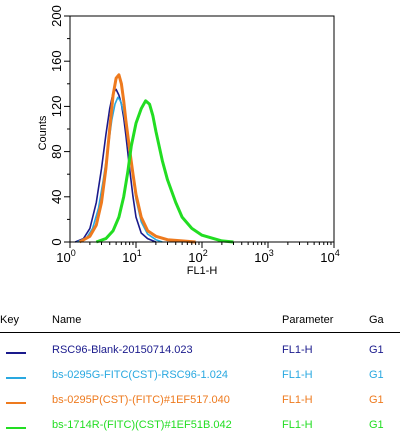 The width and height of the screenshot is (400, 437). What do you see at coordinates (122, 350) in the screenshot?
I see `legend-cell-name: RSC96-Blank-20150714.023` at bounding box center [122, 350].